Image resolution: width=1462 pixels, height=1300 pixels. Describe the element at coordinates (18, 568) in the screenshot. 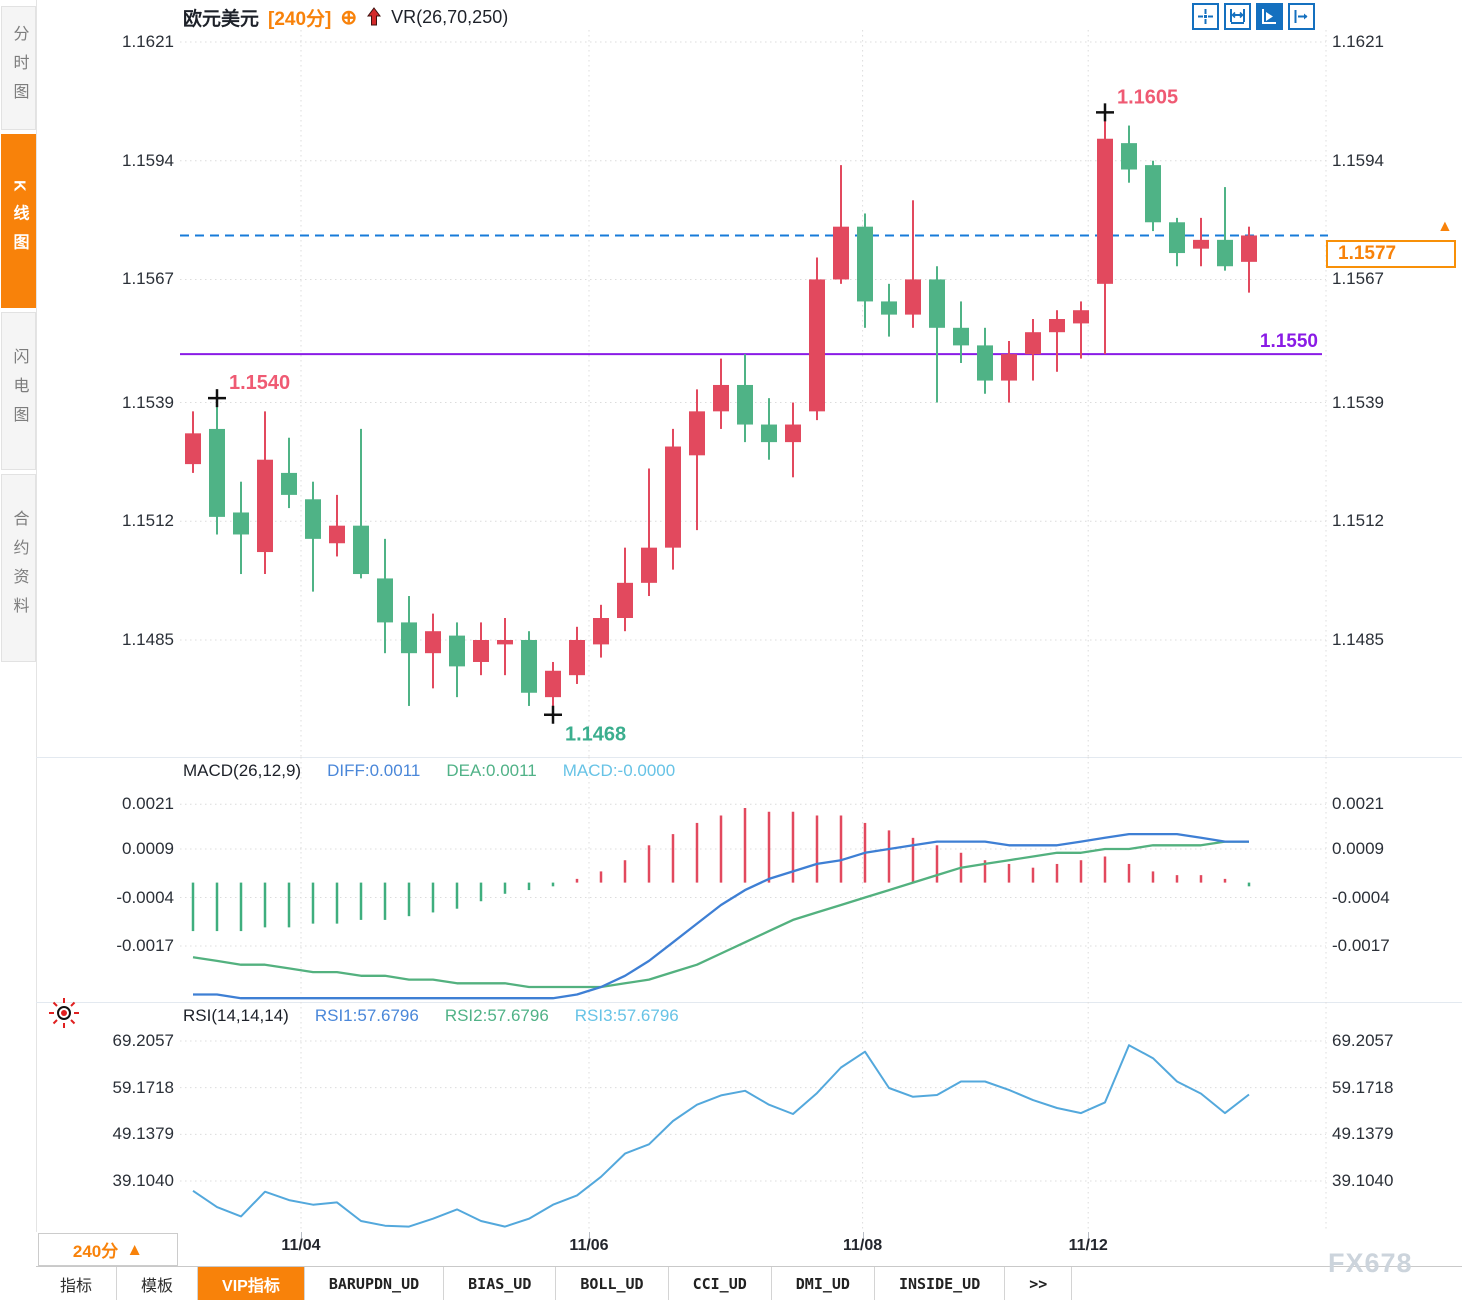

I see `sidebar-item-4: 合约资料` at that location.